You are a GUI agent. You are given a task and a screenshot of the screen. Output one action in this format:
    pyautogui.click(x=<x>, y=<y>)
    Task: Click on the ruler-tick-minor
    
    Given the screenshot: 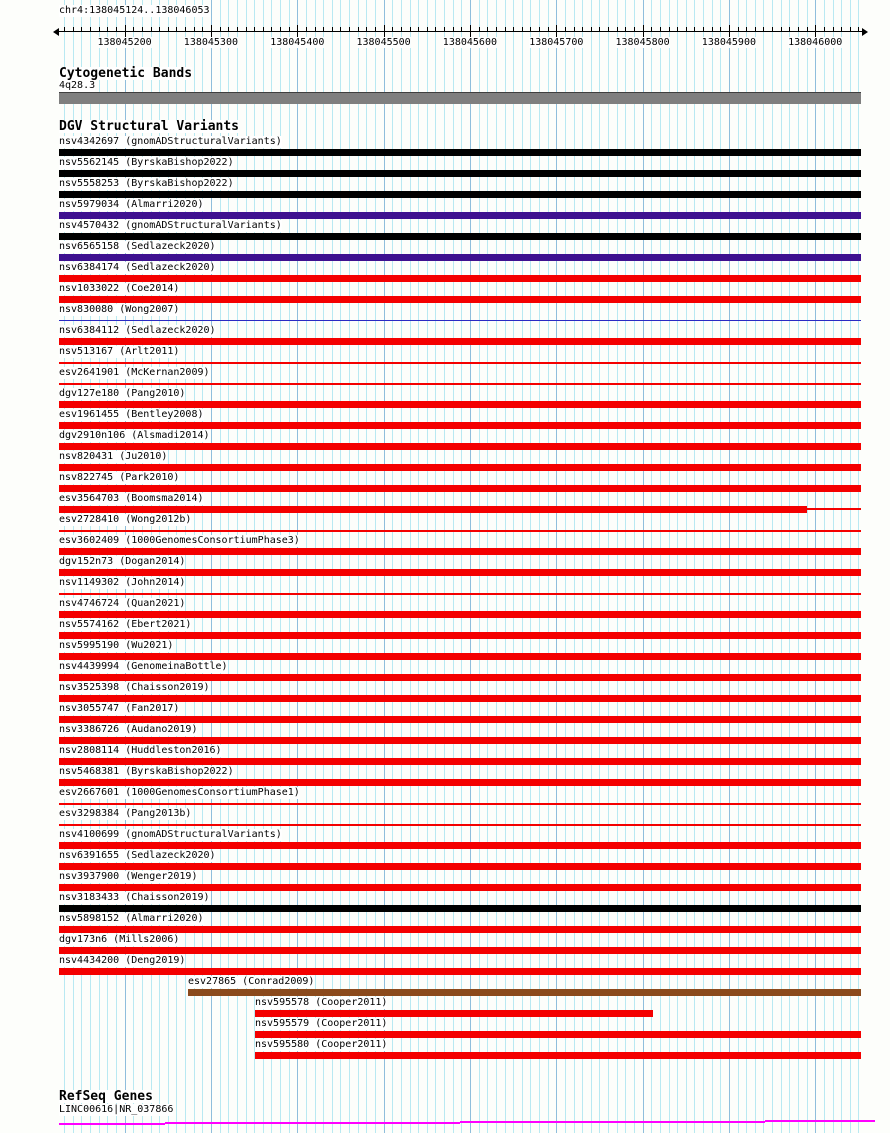 What is the action you would take?
    pyautogui.click(x=522, y=29)
    